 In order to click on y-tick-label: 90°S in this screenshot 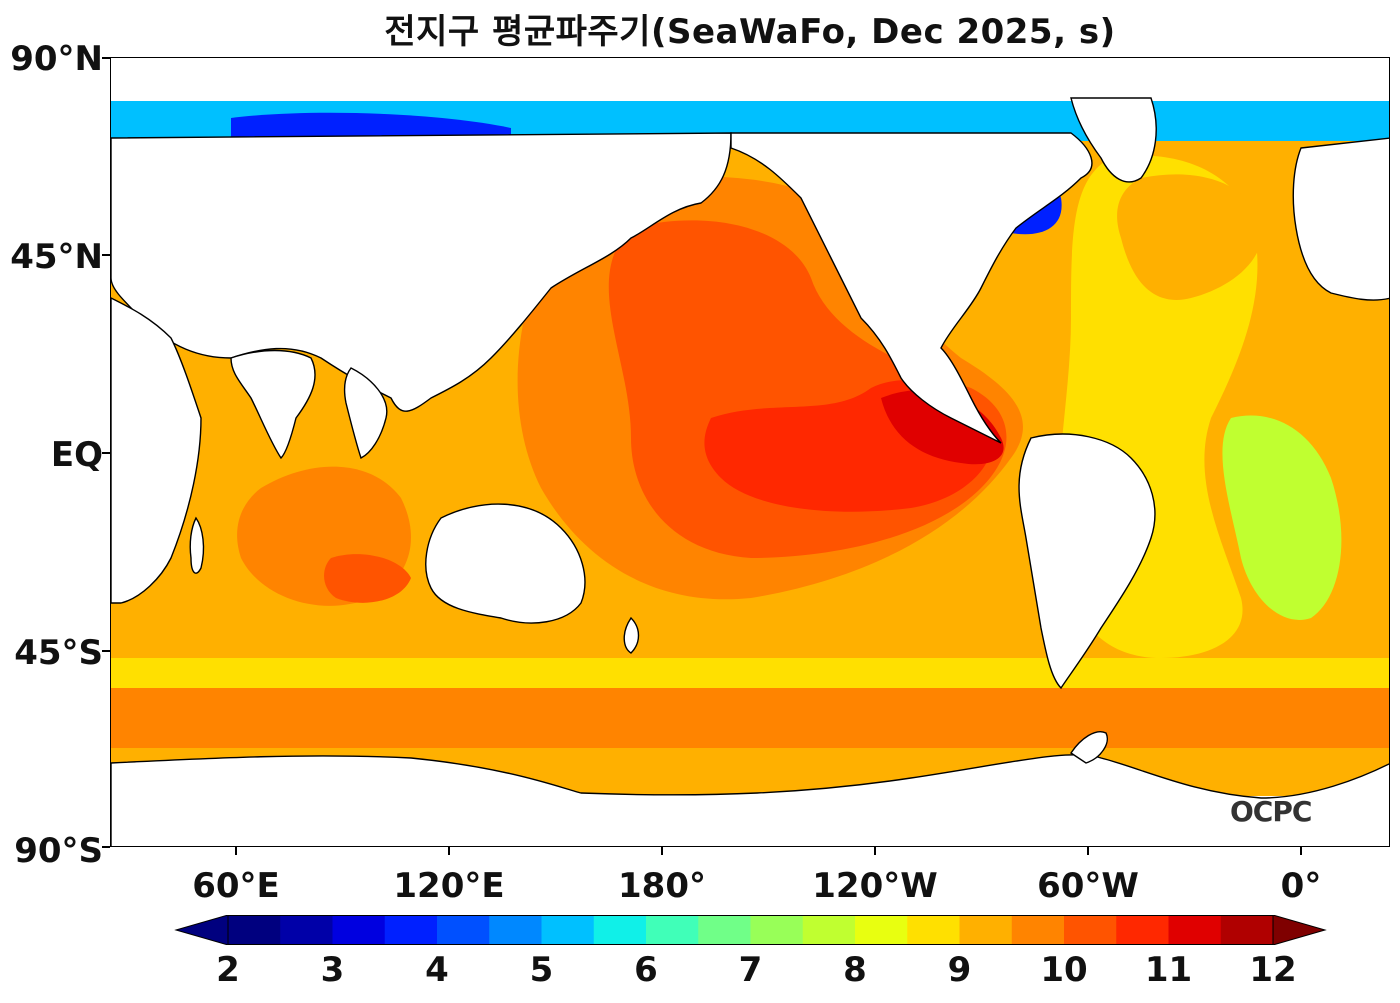, I will do `click(58, 851)`.